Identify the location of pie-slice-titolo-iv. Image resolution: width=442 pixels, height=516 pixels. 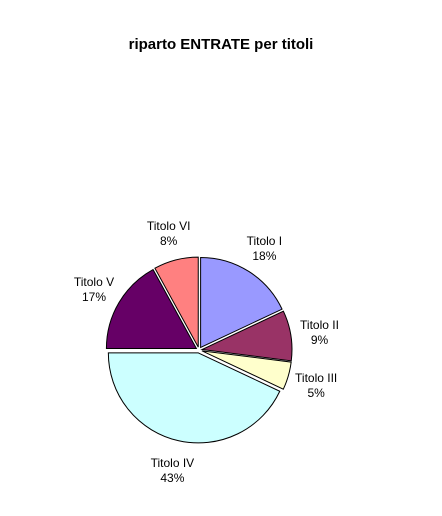
(194, 398).